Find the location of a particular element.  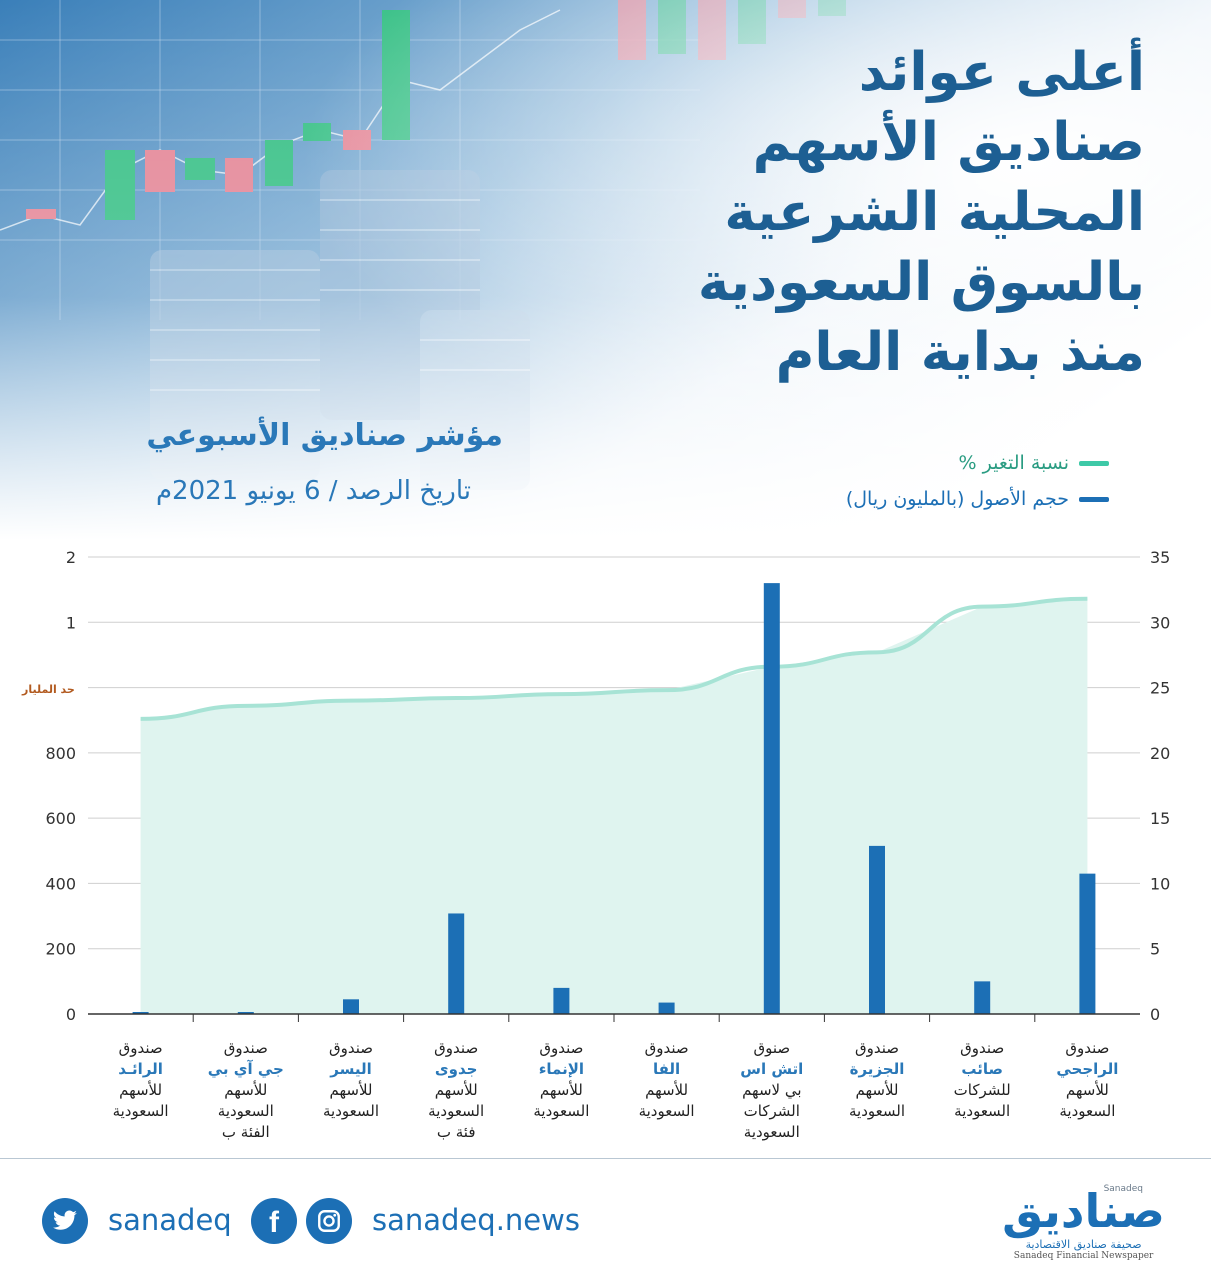

left-axis-tick-label: 2 is located at coordinates (71, 557).